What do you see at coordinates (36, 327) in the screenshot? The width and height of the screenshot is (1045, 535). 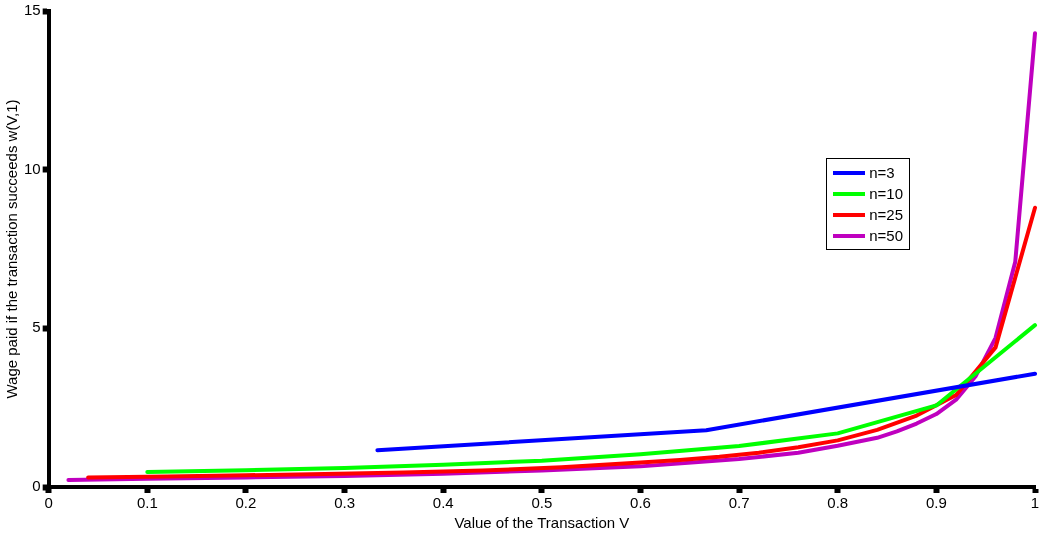 I see `y-tick-label: 5` at bounding box center [36, 327].